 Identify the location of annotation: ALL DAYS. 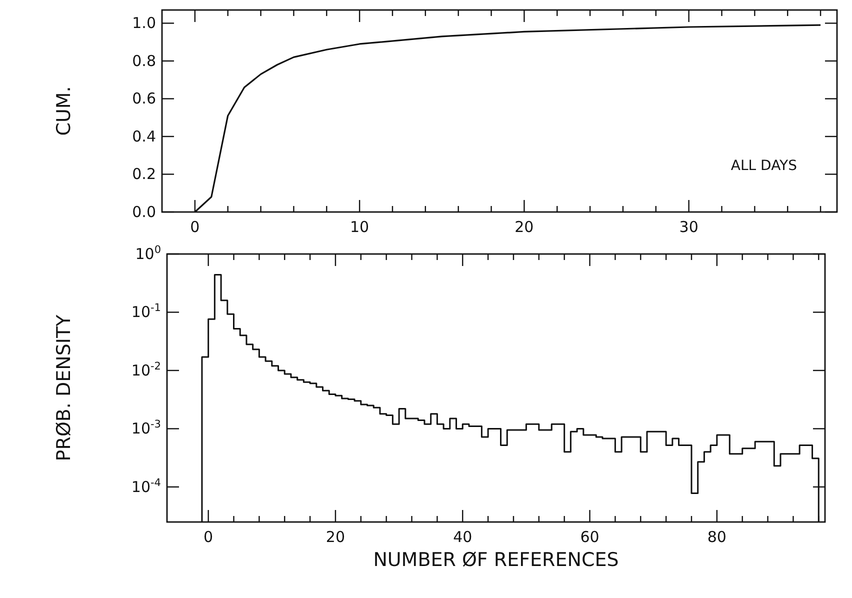
(764, 166).